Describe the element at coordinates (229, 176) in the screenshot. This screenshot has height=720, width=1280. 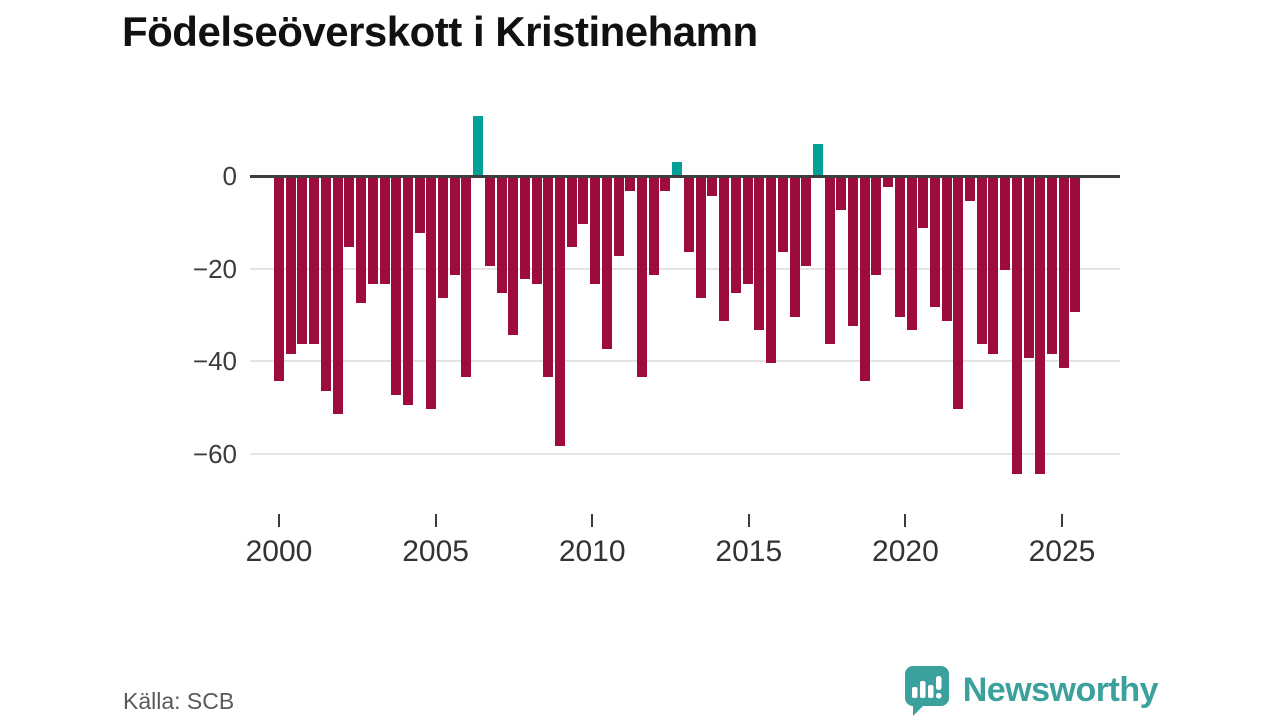
I see `y-tick-label: 0` at that location.